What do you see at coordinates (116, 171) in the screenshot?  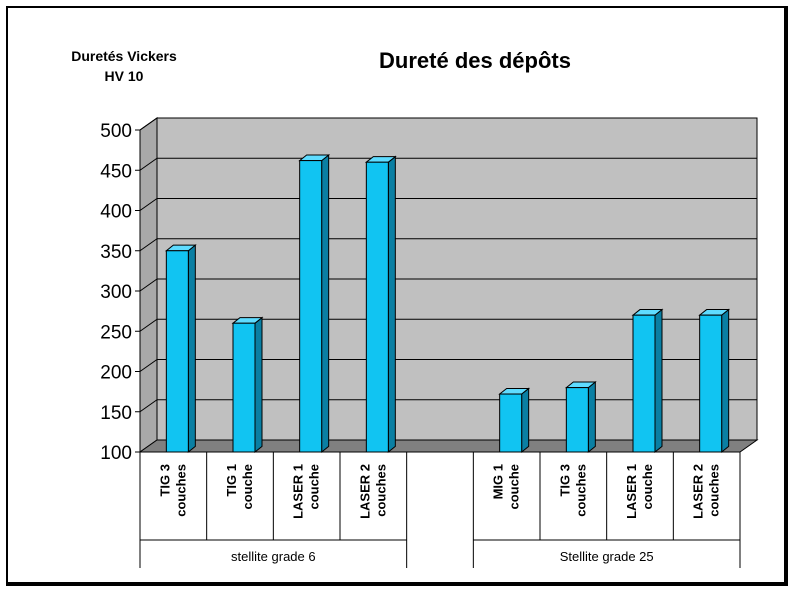 I see `y-tick-label: 450` at bounding box center [116, 171].